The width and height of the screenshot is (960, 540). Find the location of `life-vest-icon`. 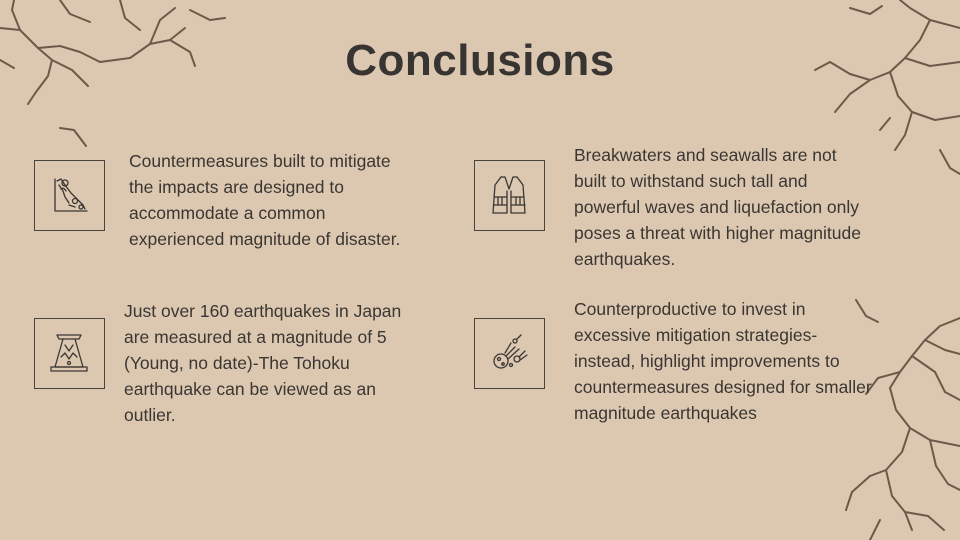

life-vest-icon is located at coordinates (509, 195).